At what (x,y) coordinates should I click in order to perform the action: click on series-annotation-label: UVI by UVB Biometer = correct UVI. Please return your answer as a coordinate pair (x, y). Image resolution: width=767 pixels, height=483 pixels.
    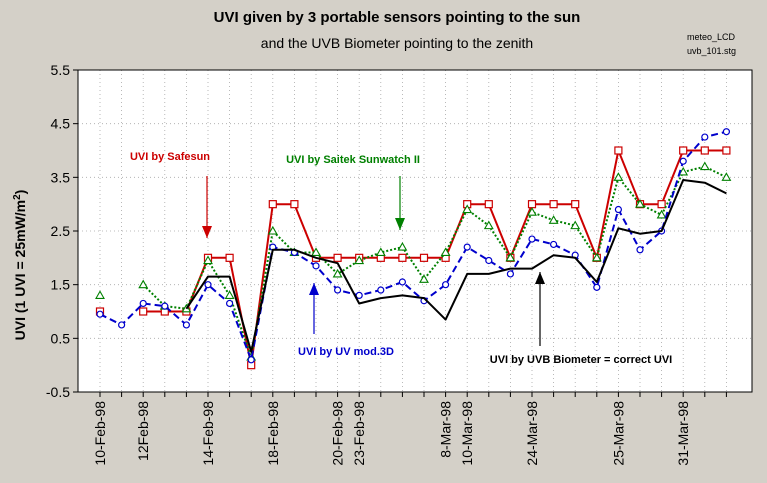
    Looking at the image, I should click on (581, 360).